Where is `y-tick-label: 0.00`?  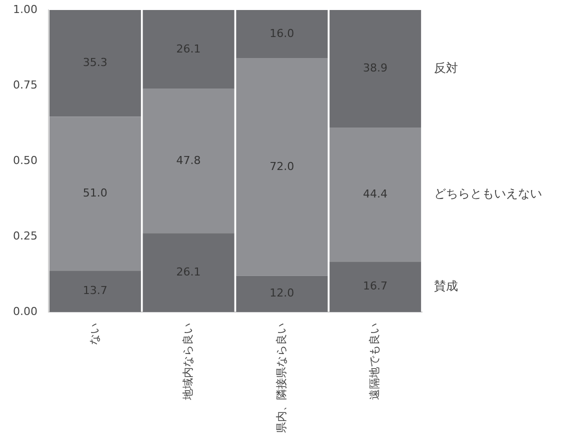
y-tick-label: 0.00 is located at coordinates (25, 311).